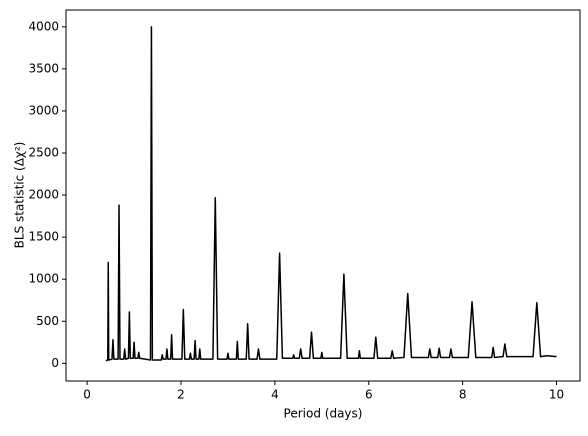 The image size is (588, 436). Describe the element at coordinates (20, 195) in the screenshot. I see `y-axis-label: BLS statistic (Δχ²)` at that location.